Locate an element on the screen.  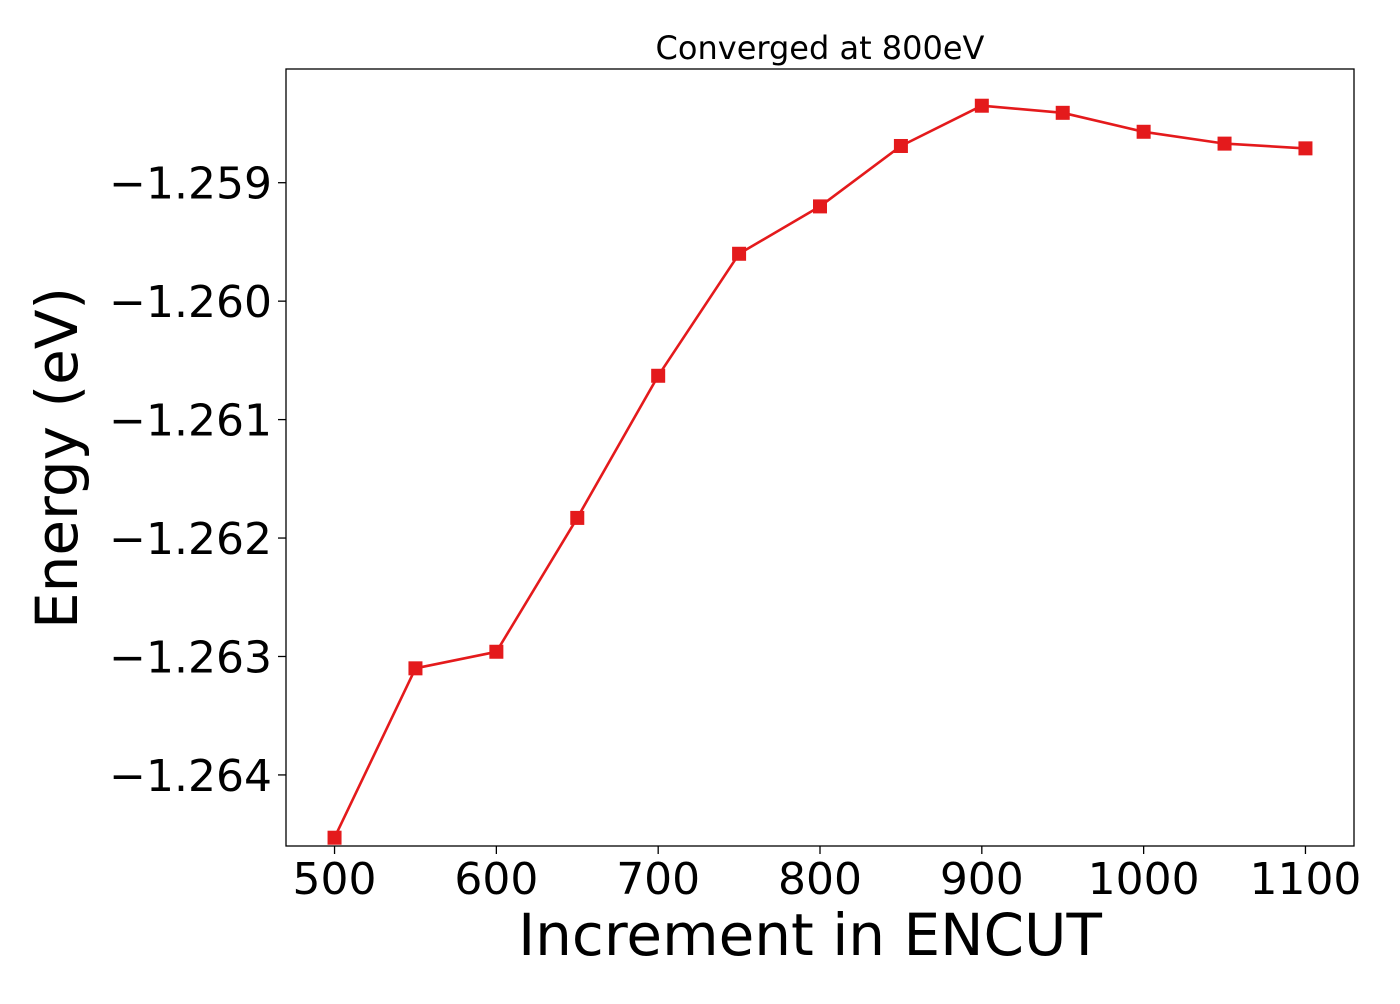
x-tick-label: 1000 is located at coordinates (1144, 879).